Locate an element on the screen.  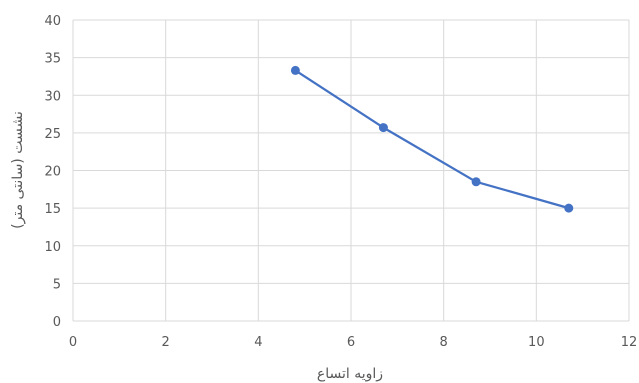
y-axis-label: نشست (سانتی متر) is located at coordinates (18, 170).